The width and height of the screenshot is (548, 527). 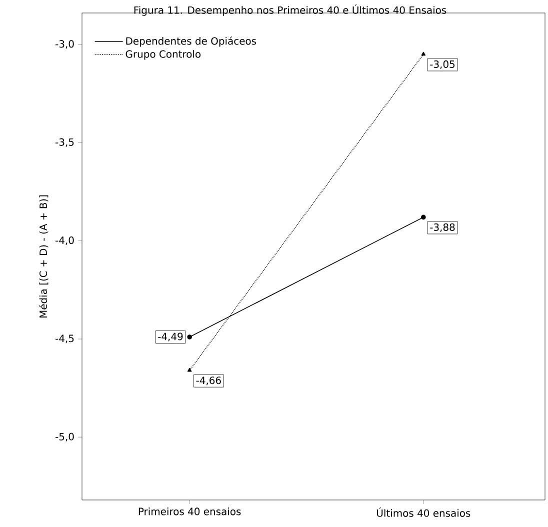 What do you see at coordinates (43, 256) in the screenshot?
I see `y-axis-title: Média [(C + D) - (A + B)]` at bounding box center [43, 256].